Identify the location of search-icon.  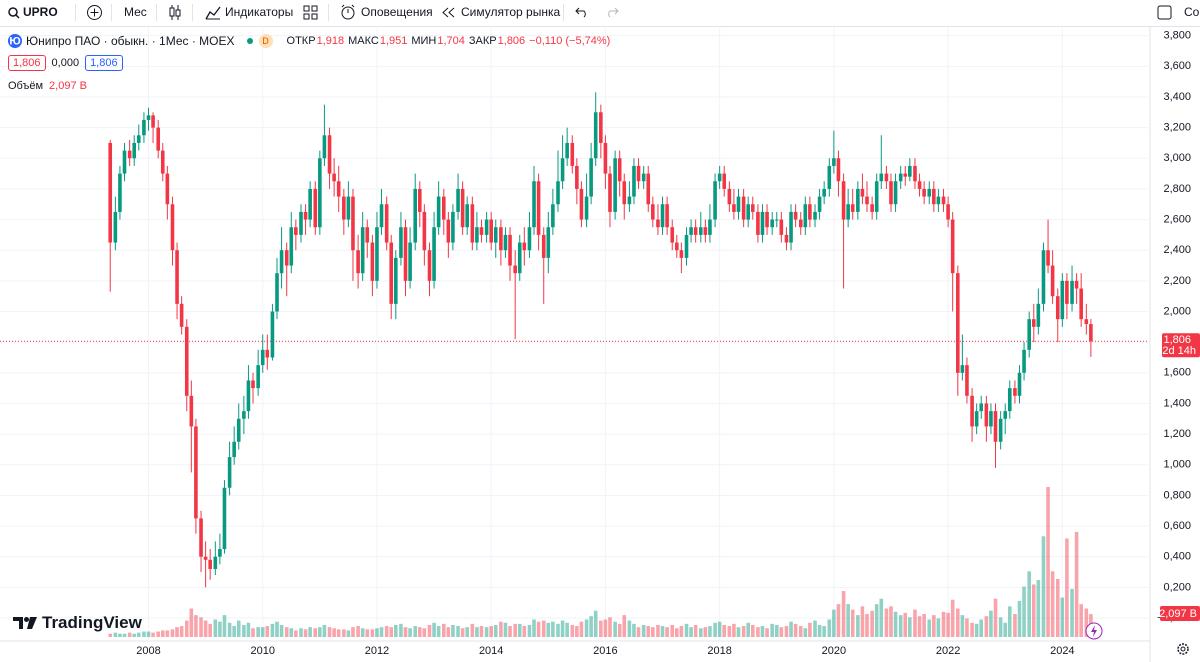
(14, 13).